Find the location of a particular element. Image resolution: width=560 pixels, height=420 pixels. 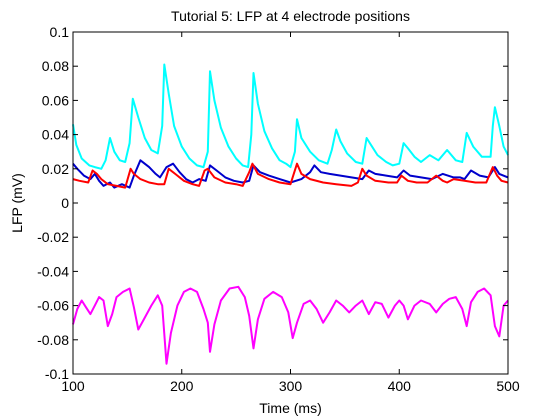

y-tick-label: -0.08 is located at coordinates (53, 340).